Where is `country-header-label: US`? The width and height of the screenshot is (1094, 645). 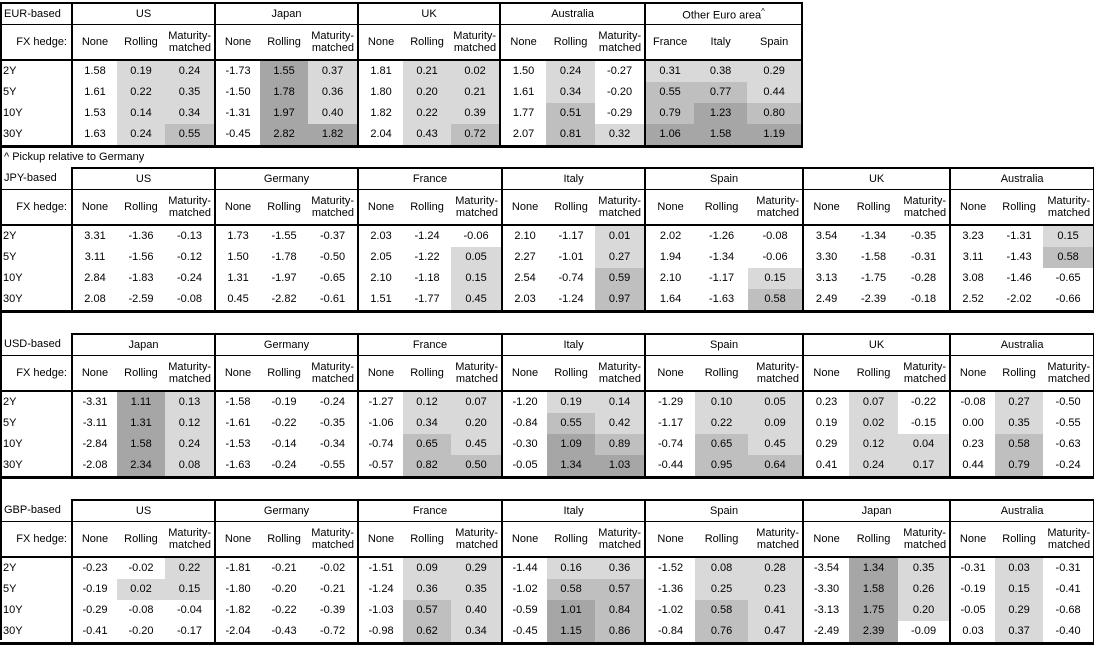 country-header-label: US is located at coordinates (143, 510).